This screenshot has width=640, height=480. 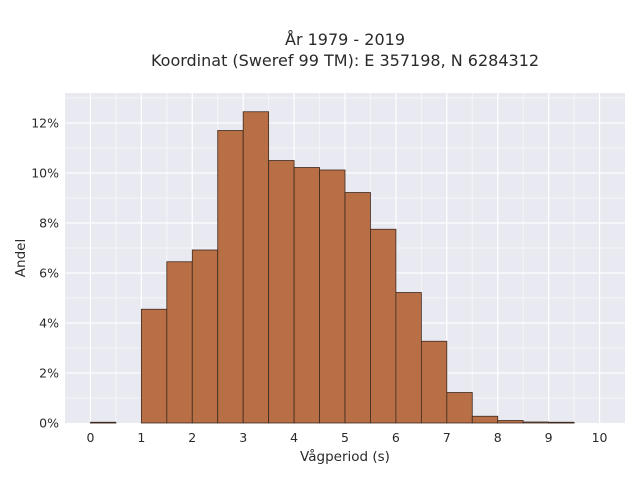 I want to click on y-tick-label: 8%, so click(x=49, y=223).